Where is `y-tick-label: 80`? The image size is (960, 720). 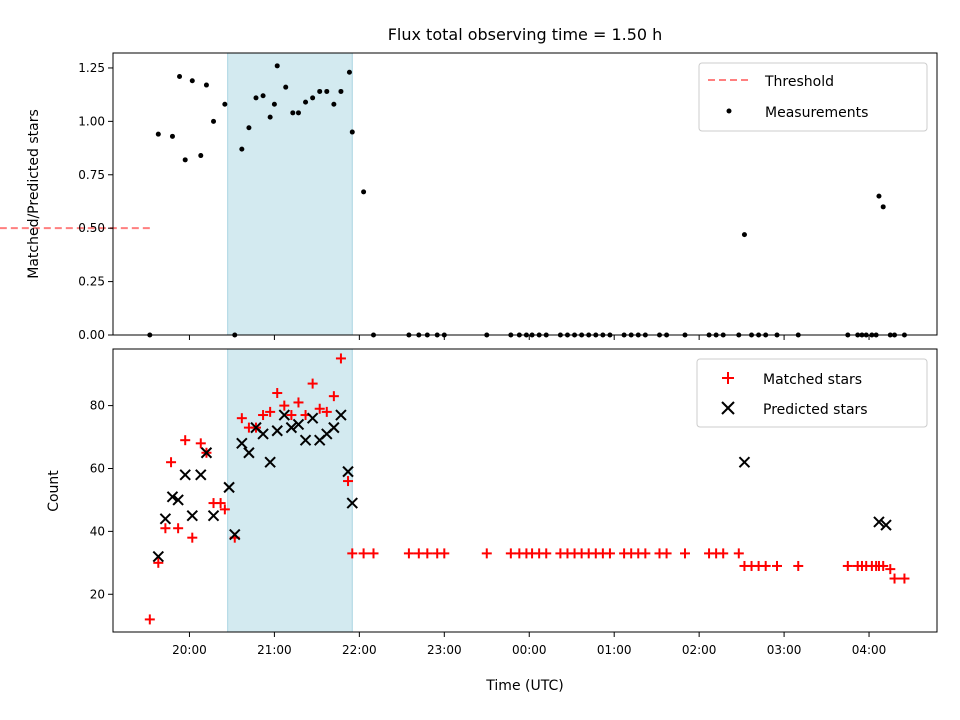 y-tick-label: 80 is located at coordinates (97, 406).